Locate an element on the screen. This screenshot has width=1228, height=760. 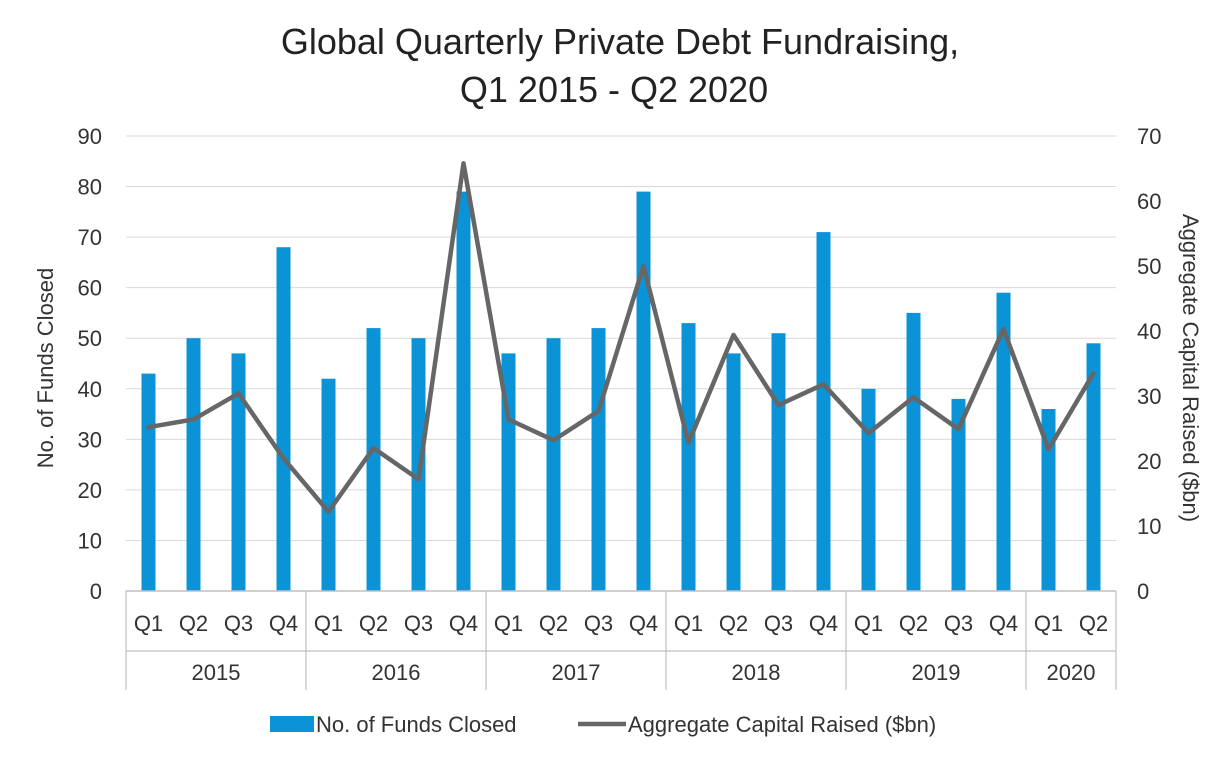
year-label: 2019 is located at coordinates (936, 672).